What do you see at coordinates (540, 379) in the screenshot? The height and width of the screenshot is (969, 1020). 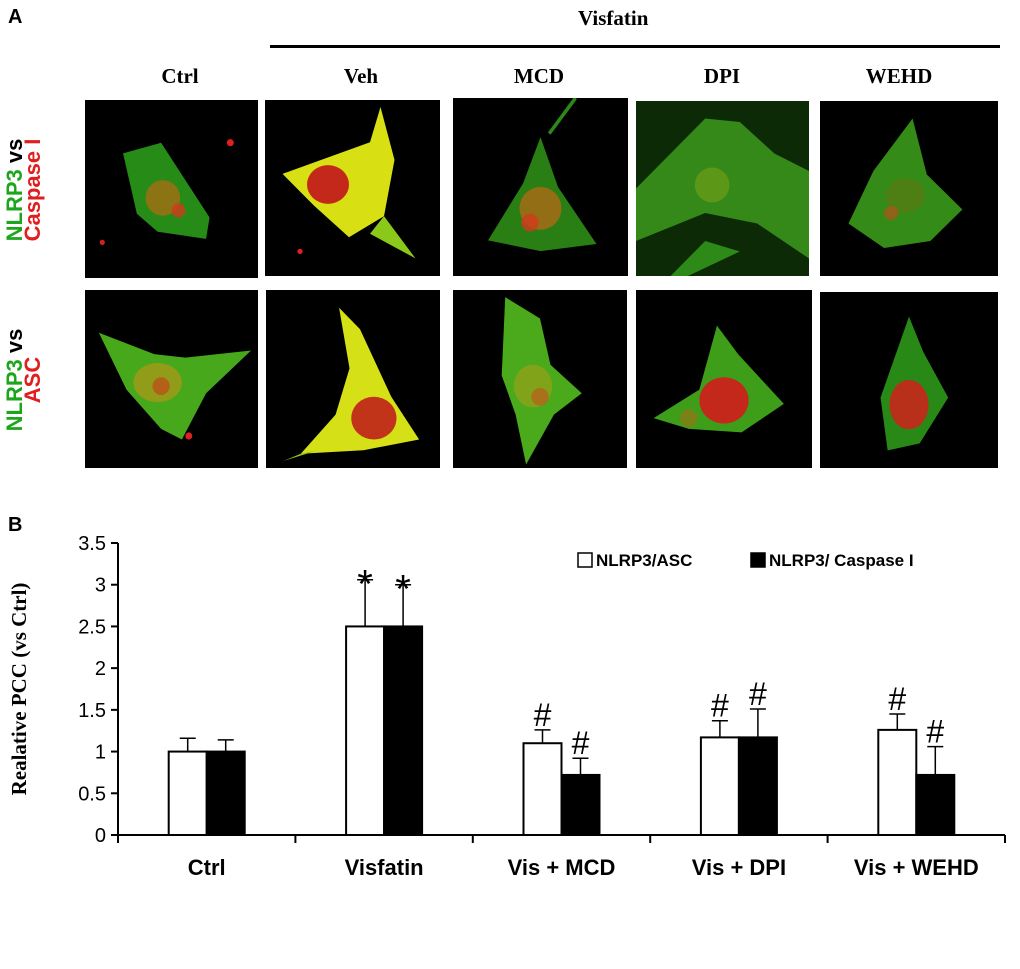 I see `micrograph-mcd-asc` at bounding box center [540, 379].